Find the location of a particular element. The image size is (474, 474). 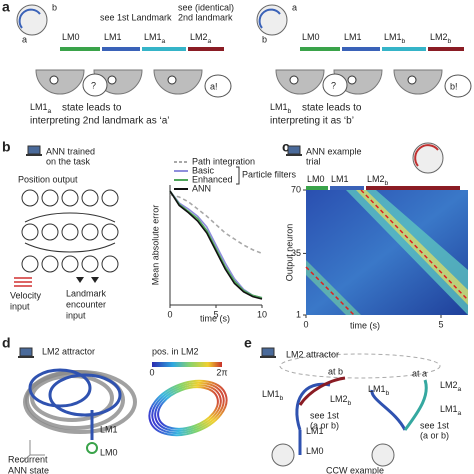

track-label: LM1b is located at coordinates (395, 38).